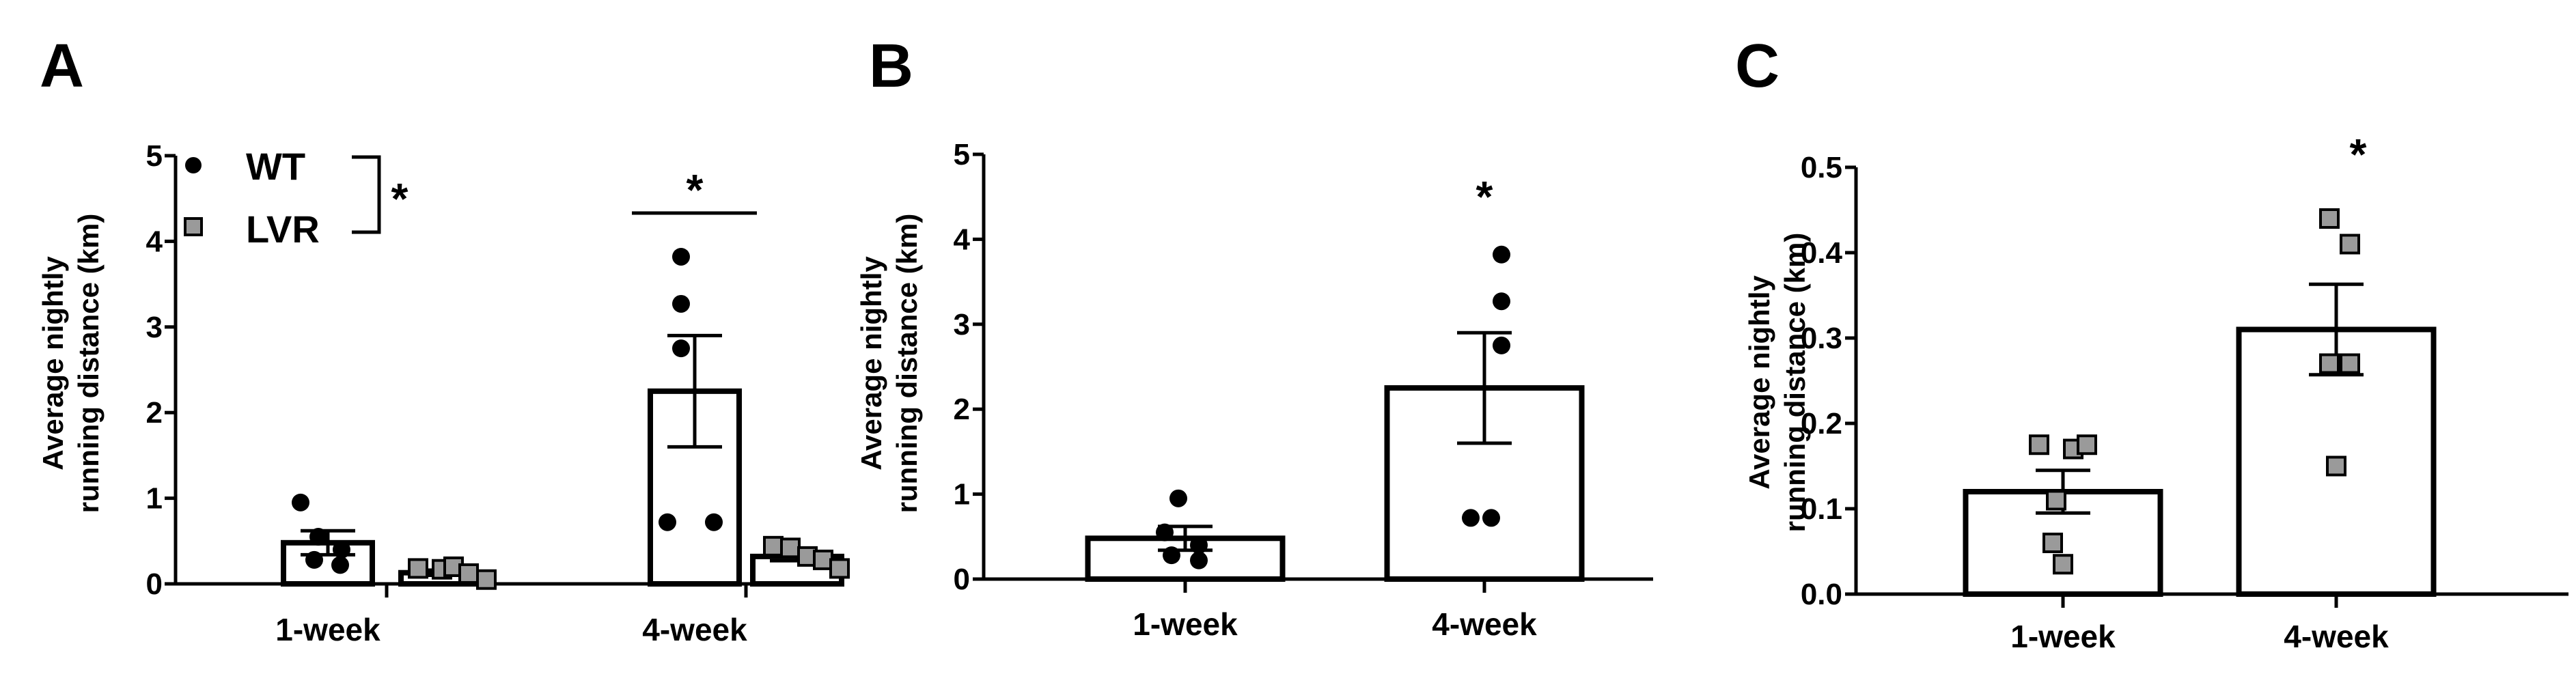 The height and width of the screenshot is (674, 2576). What do you see at coordinates (2358, 155) in the screenshot?
I see `panel-c-significance-star: *` at bounding box center [2358, 155].